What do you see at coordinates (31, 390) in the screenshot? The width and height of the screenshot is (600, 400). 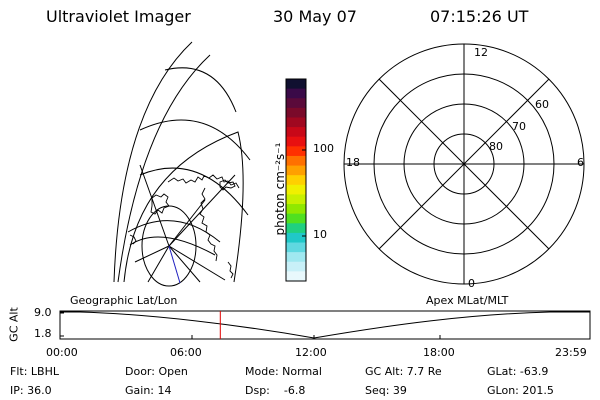 I see `info-ip: IP: 36.0` at bounding box center [31, 390].